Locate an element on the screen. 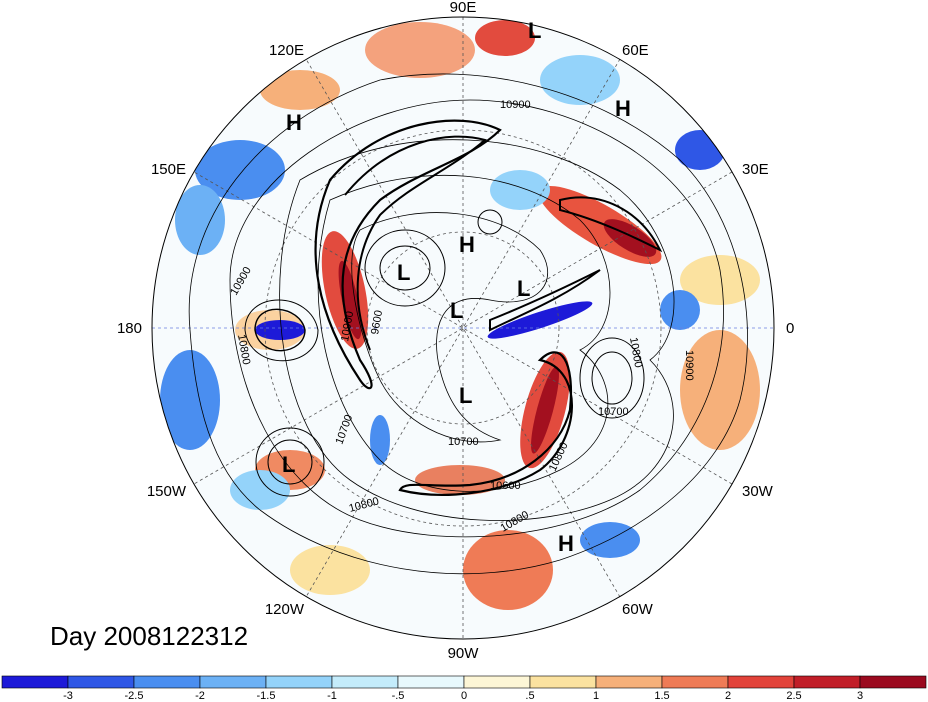  lon-label-90e: 90E is located at coordinates (463, 8).